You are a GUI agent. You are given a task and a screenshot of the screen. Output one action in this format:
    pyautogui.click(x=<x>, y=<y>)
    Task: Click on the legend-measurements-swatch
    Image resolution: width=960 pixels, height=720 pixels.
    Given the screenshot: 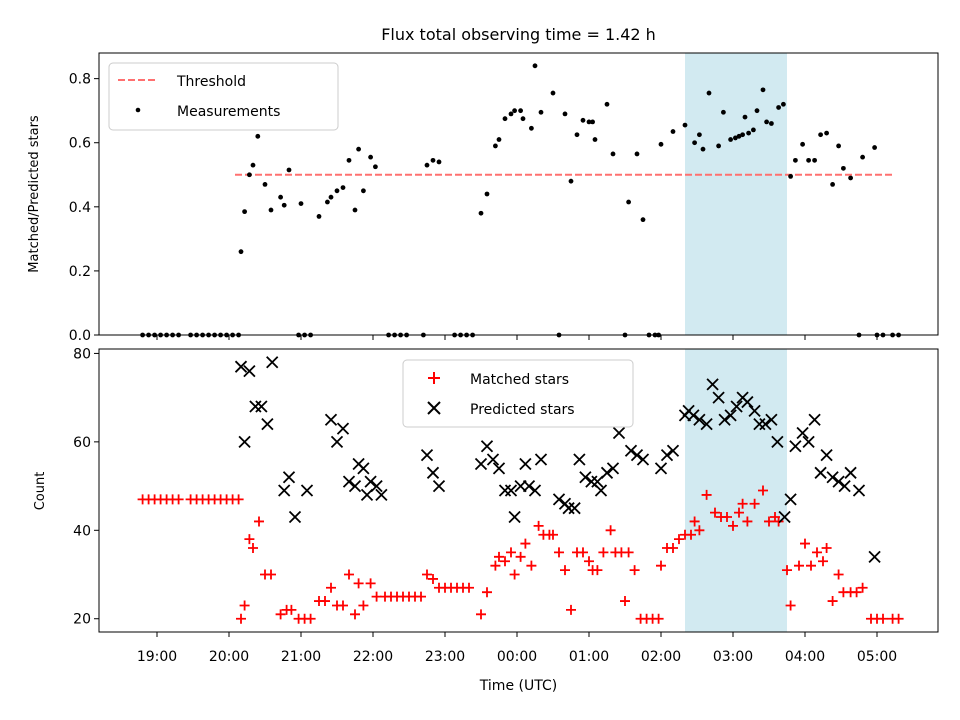 What is the action you would take?
    pyautogui.click(x=138, y=110)
    